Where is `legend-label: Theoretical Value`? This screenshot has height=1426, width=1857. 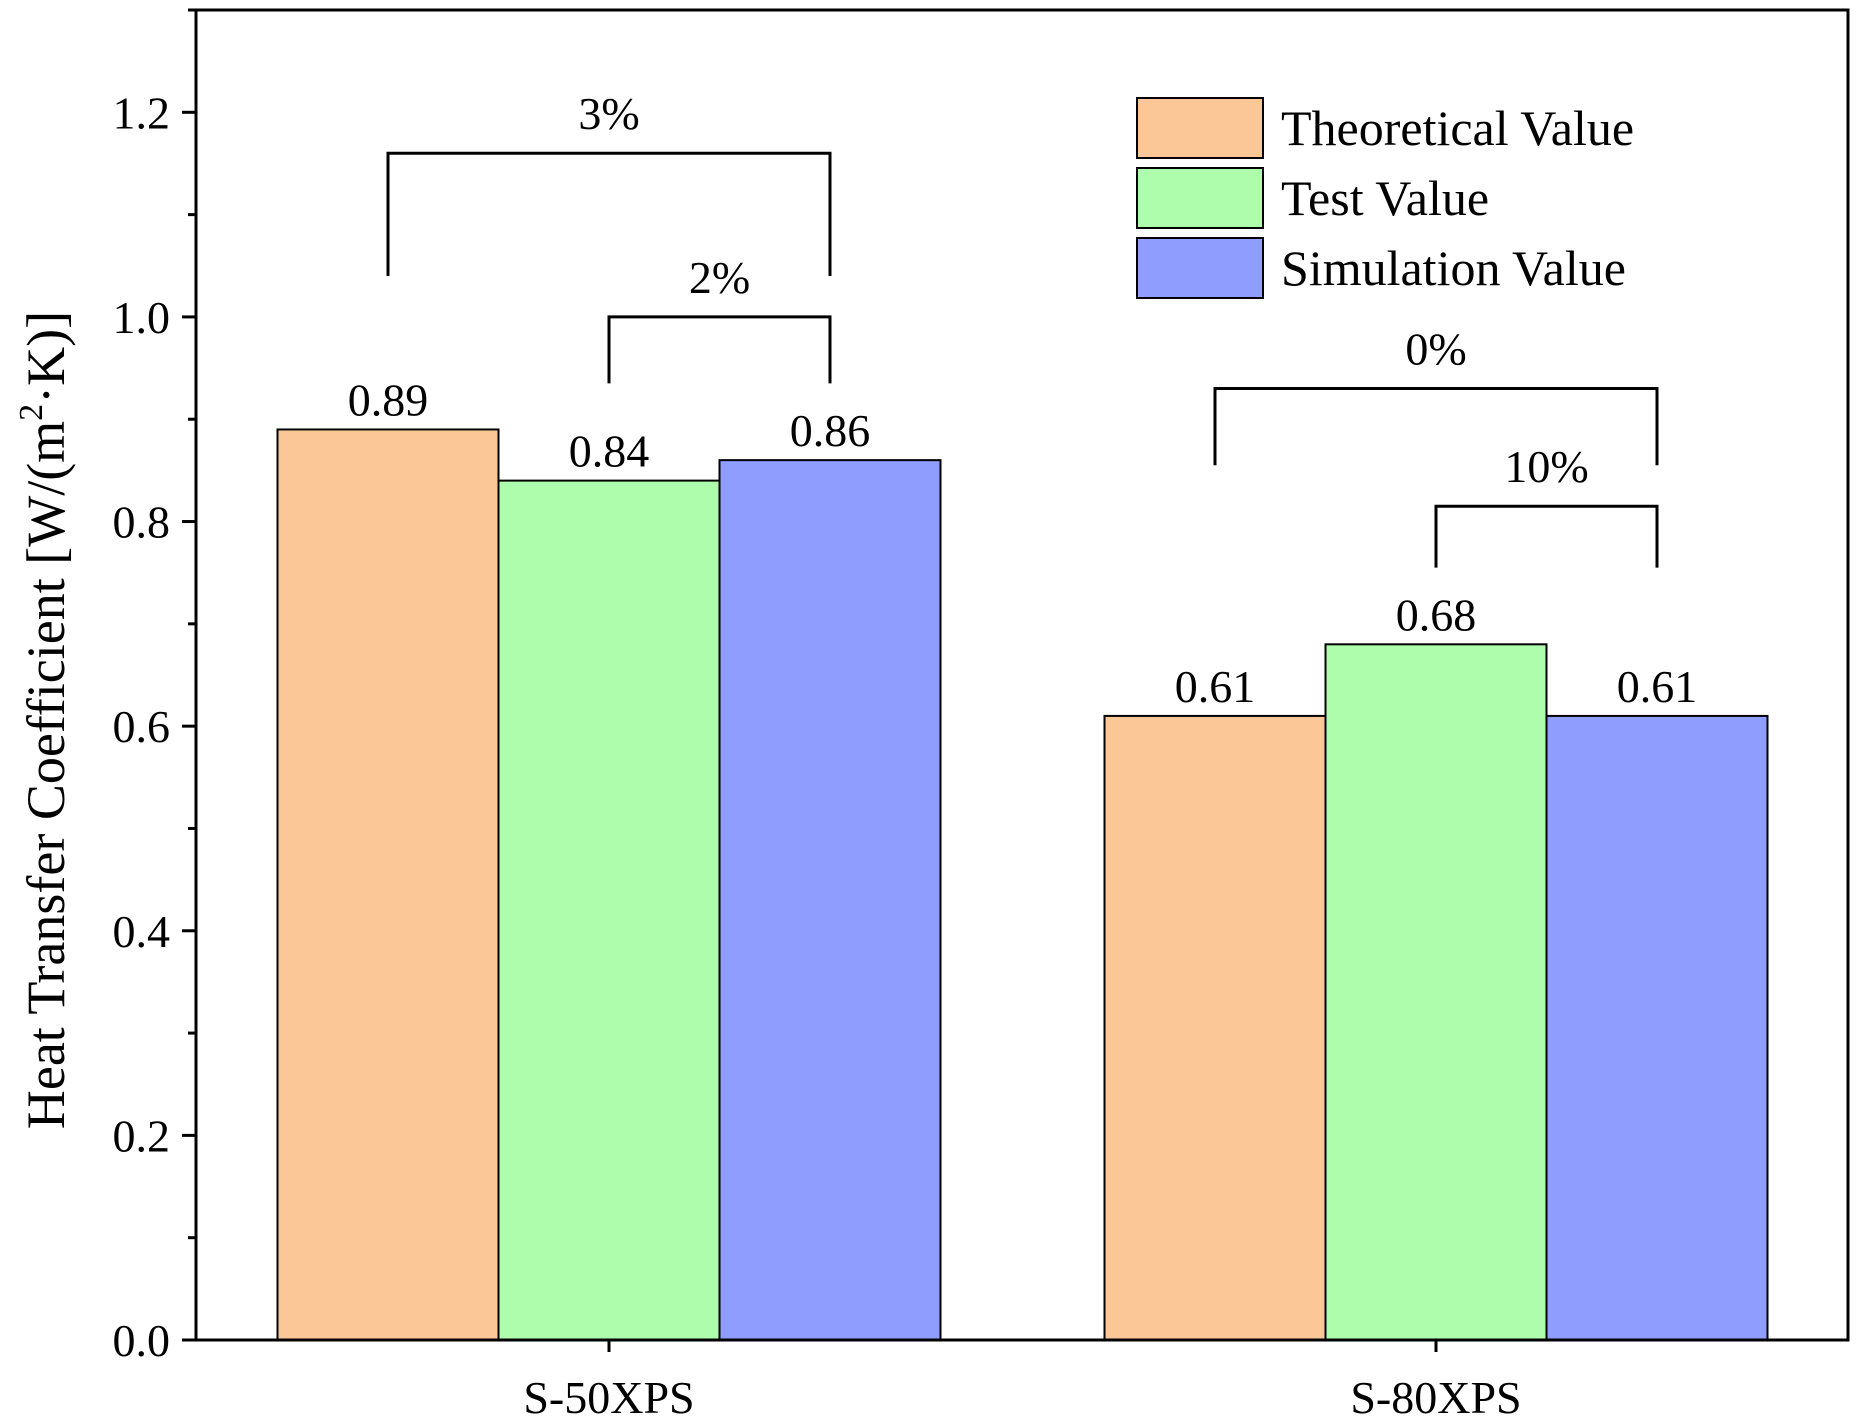 legend-label: Theoretical Value is located at coordinates (1457, 128).